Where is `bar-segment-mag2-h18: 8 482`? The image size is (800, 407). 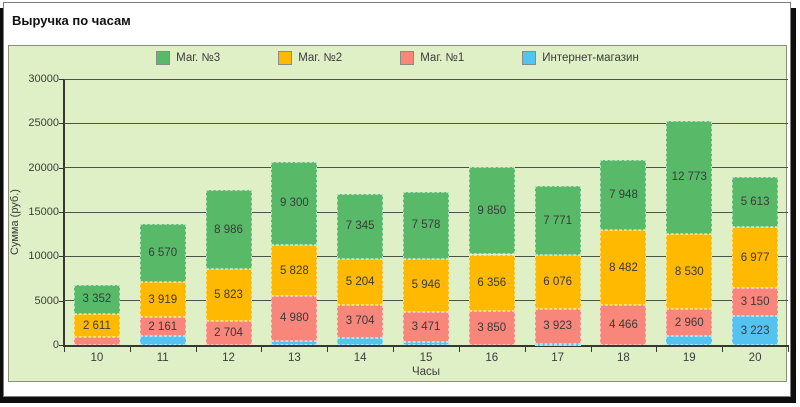
bar-segment-mag2-h18: 8 482 is located at coordinates (623, 268).